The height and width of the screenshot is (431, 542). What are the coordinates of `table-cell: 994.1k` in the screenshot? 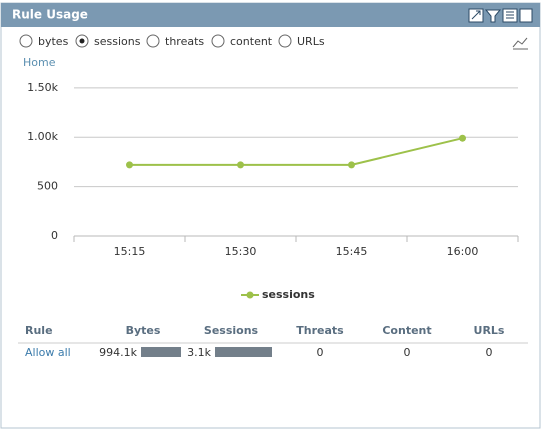 It's located at (118, 352).